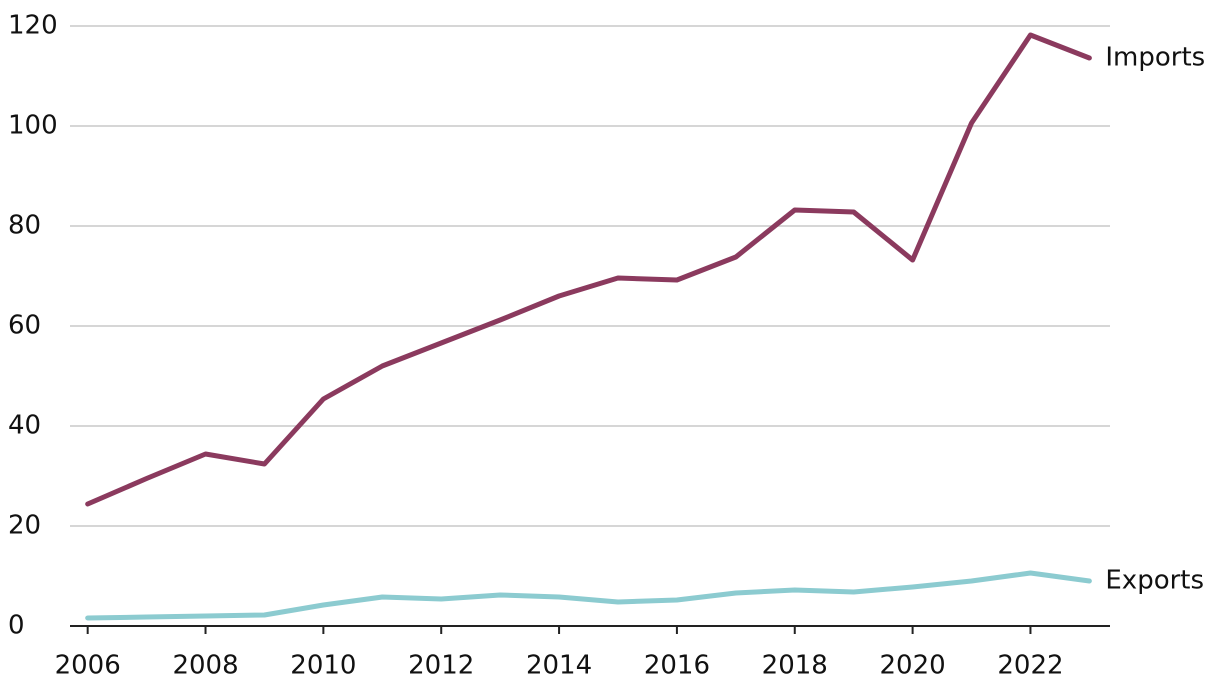 The height and width of the screenshot is (692, 1220). What do you see at coordinates (88, 666) in the screenshot?
I see `x-tick-label: 2006` at bounding box center [88, 666].